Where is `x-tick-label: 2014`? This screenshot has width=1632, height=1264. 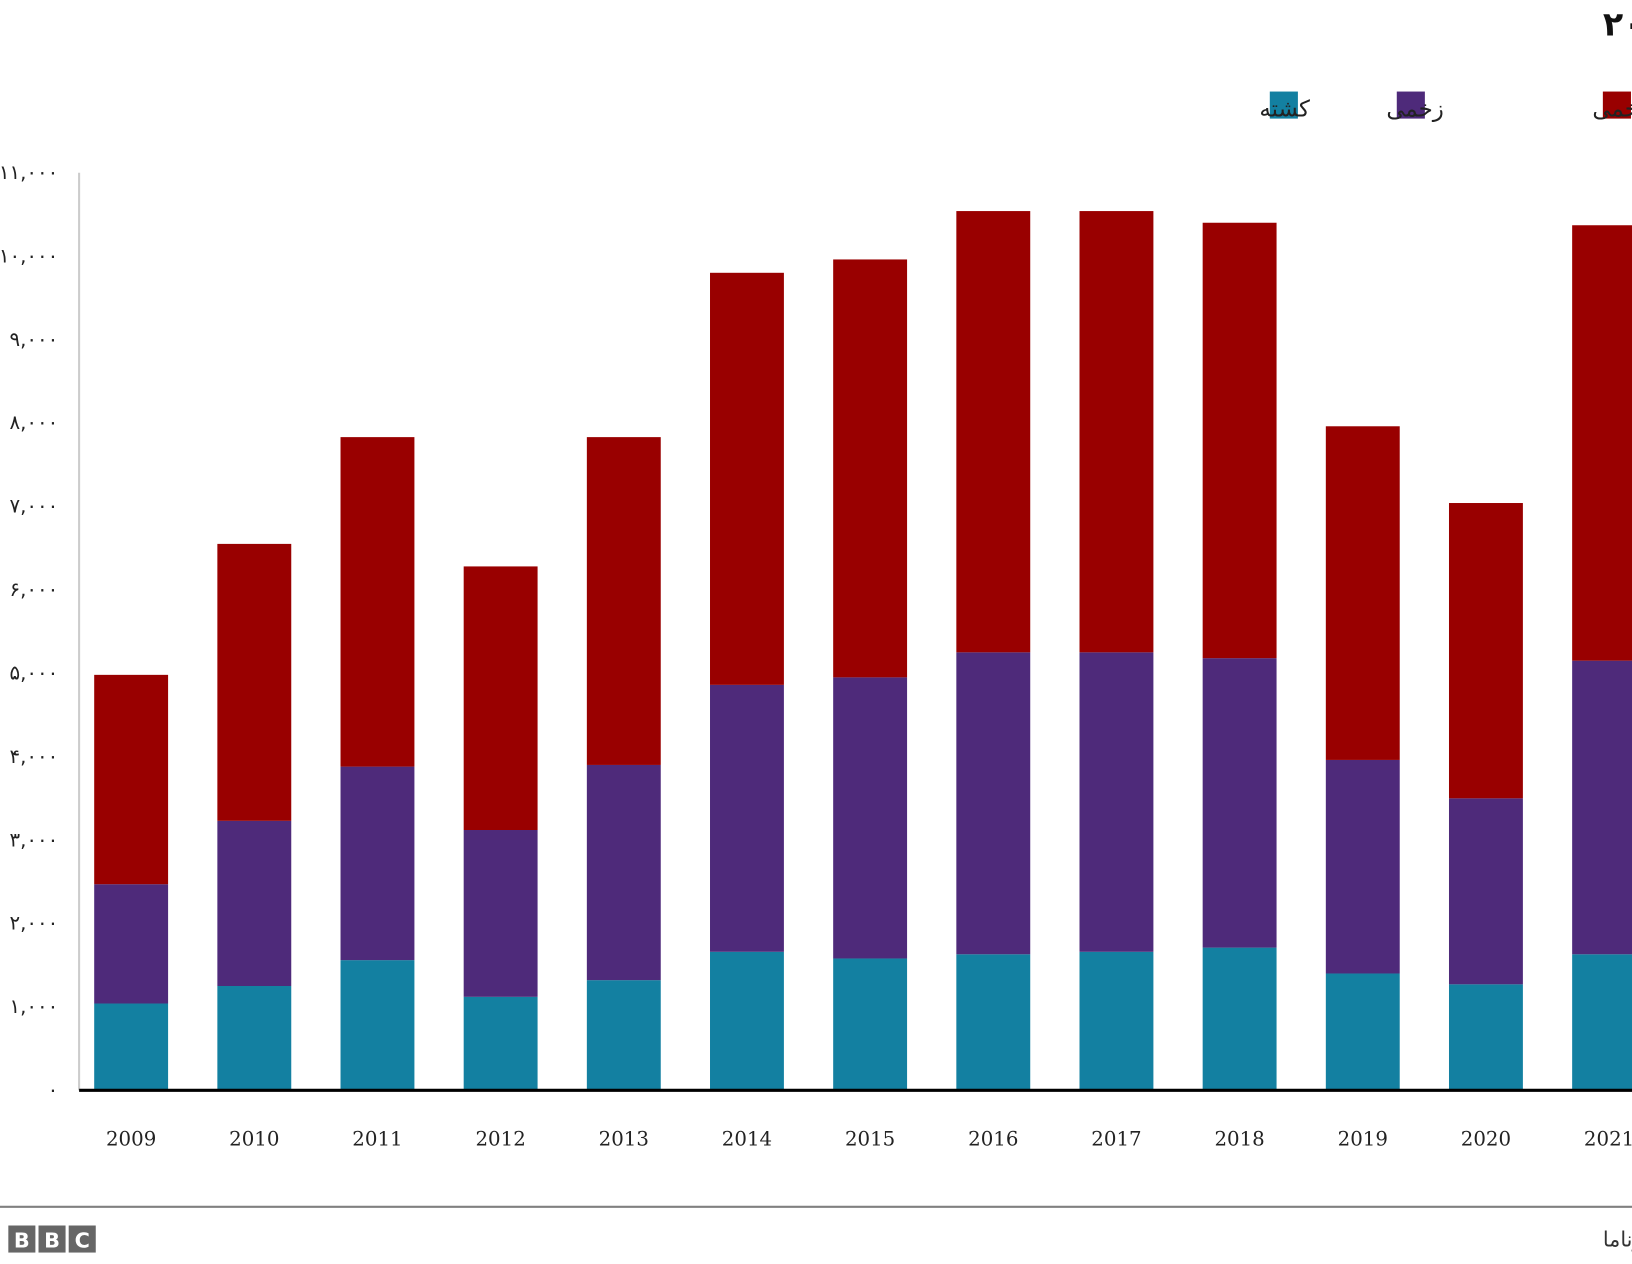 x-tick-label: 2014 is located at coordinates (747, 1138).